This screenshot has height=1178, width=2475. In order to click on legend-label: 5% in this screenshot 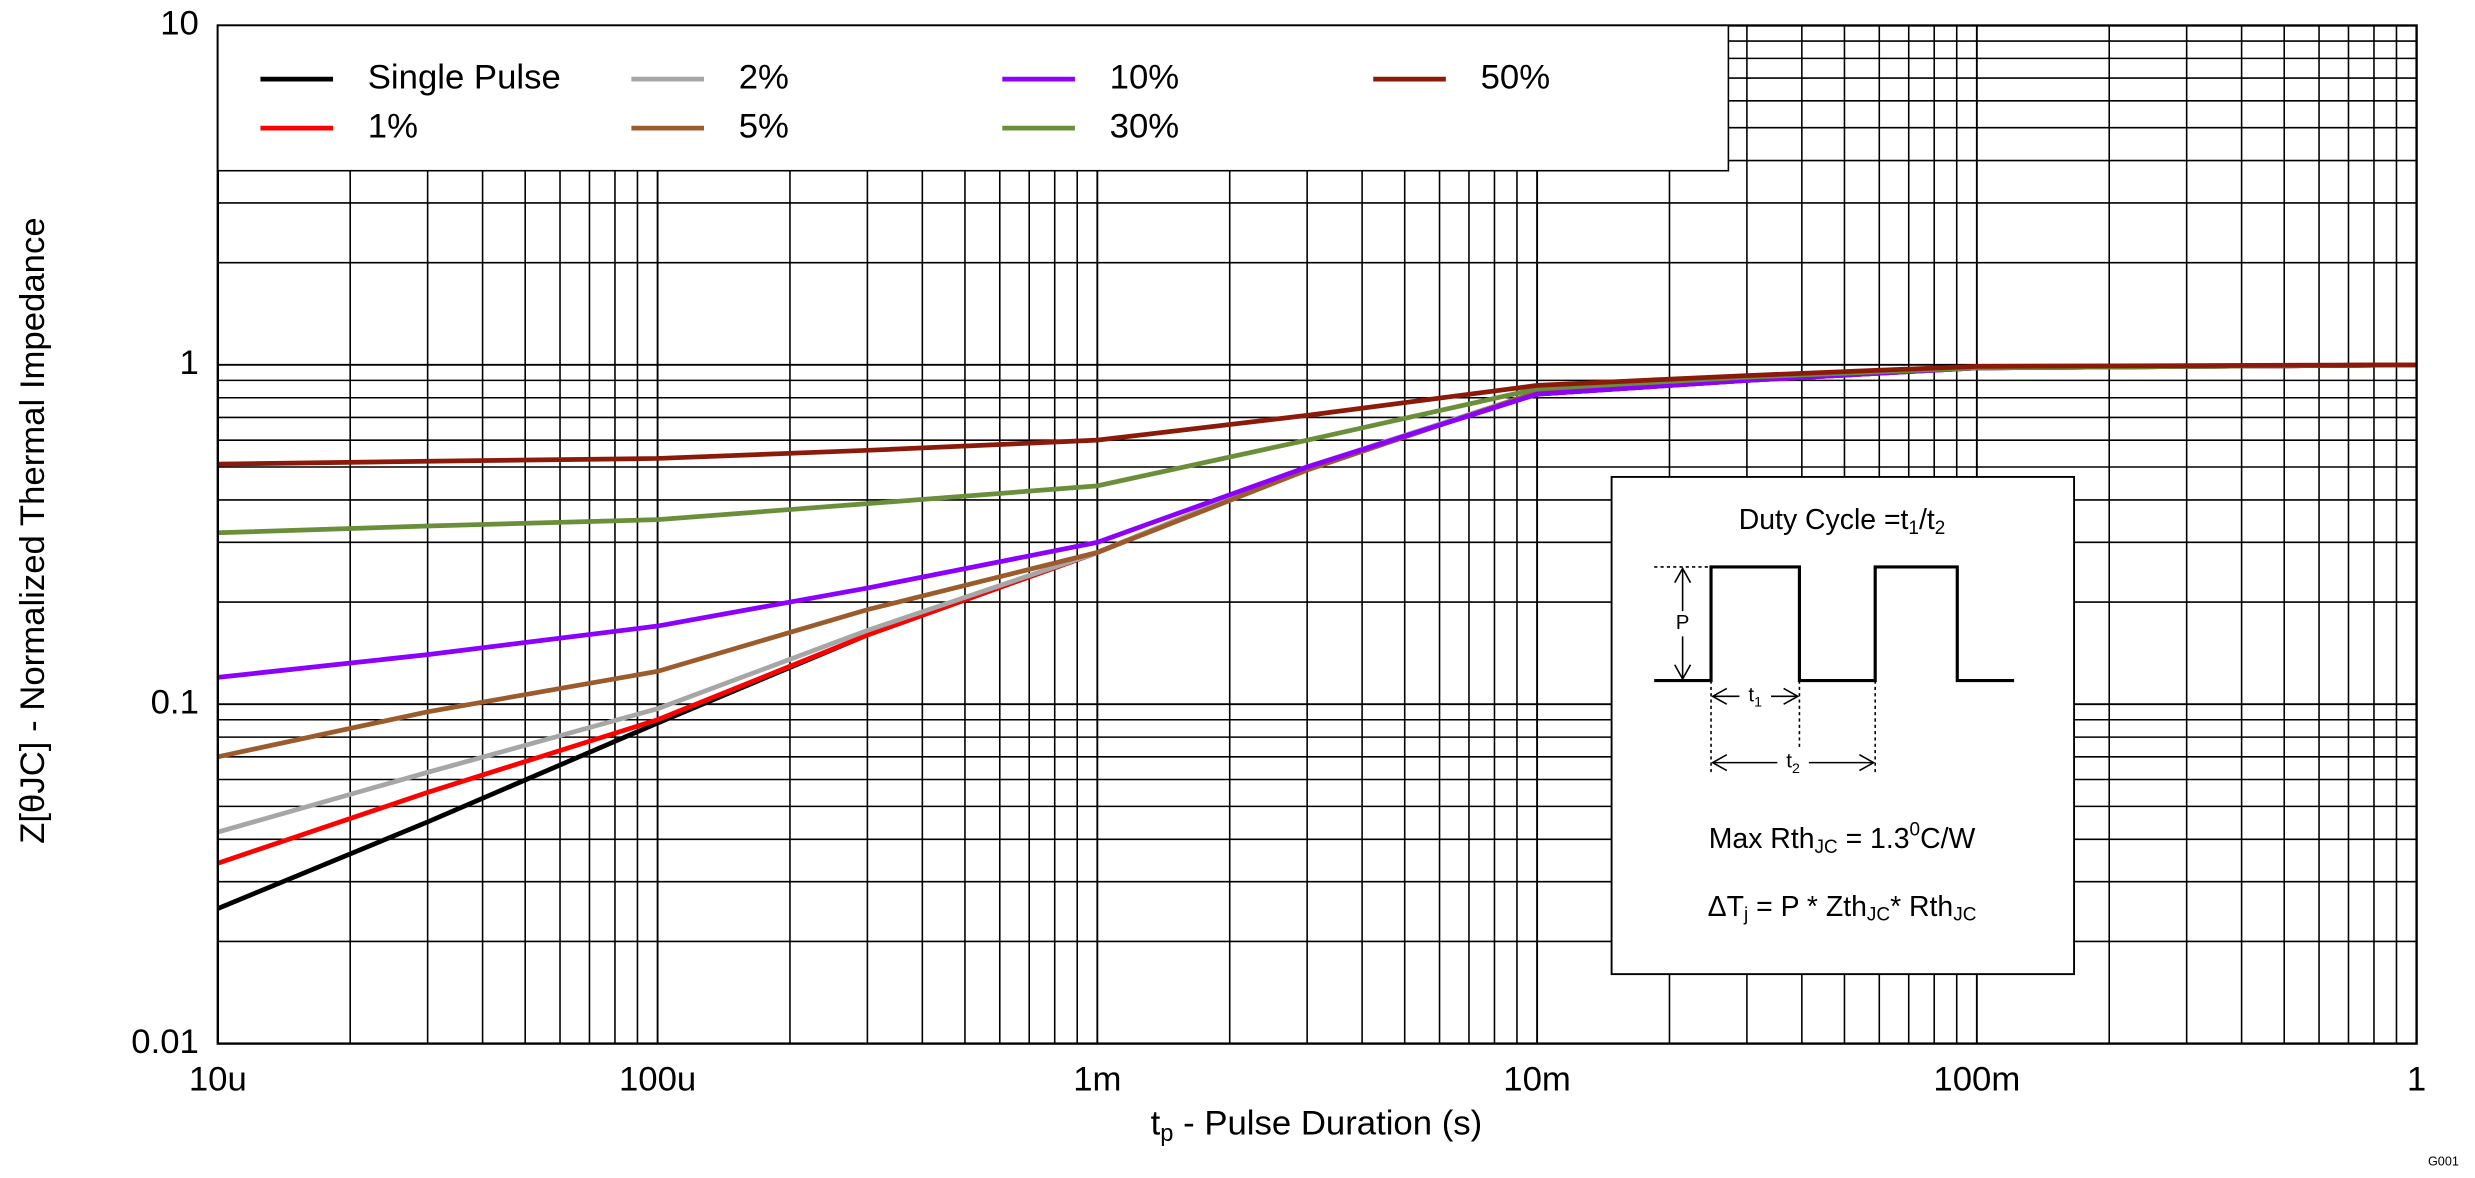, I will do `click(764, 126)`.